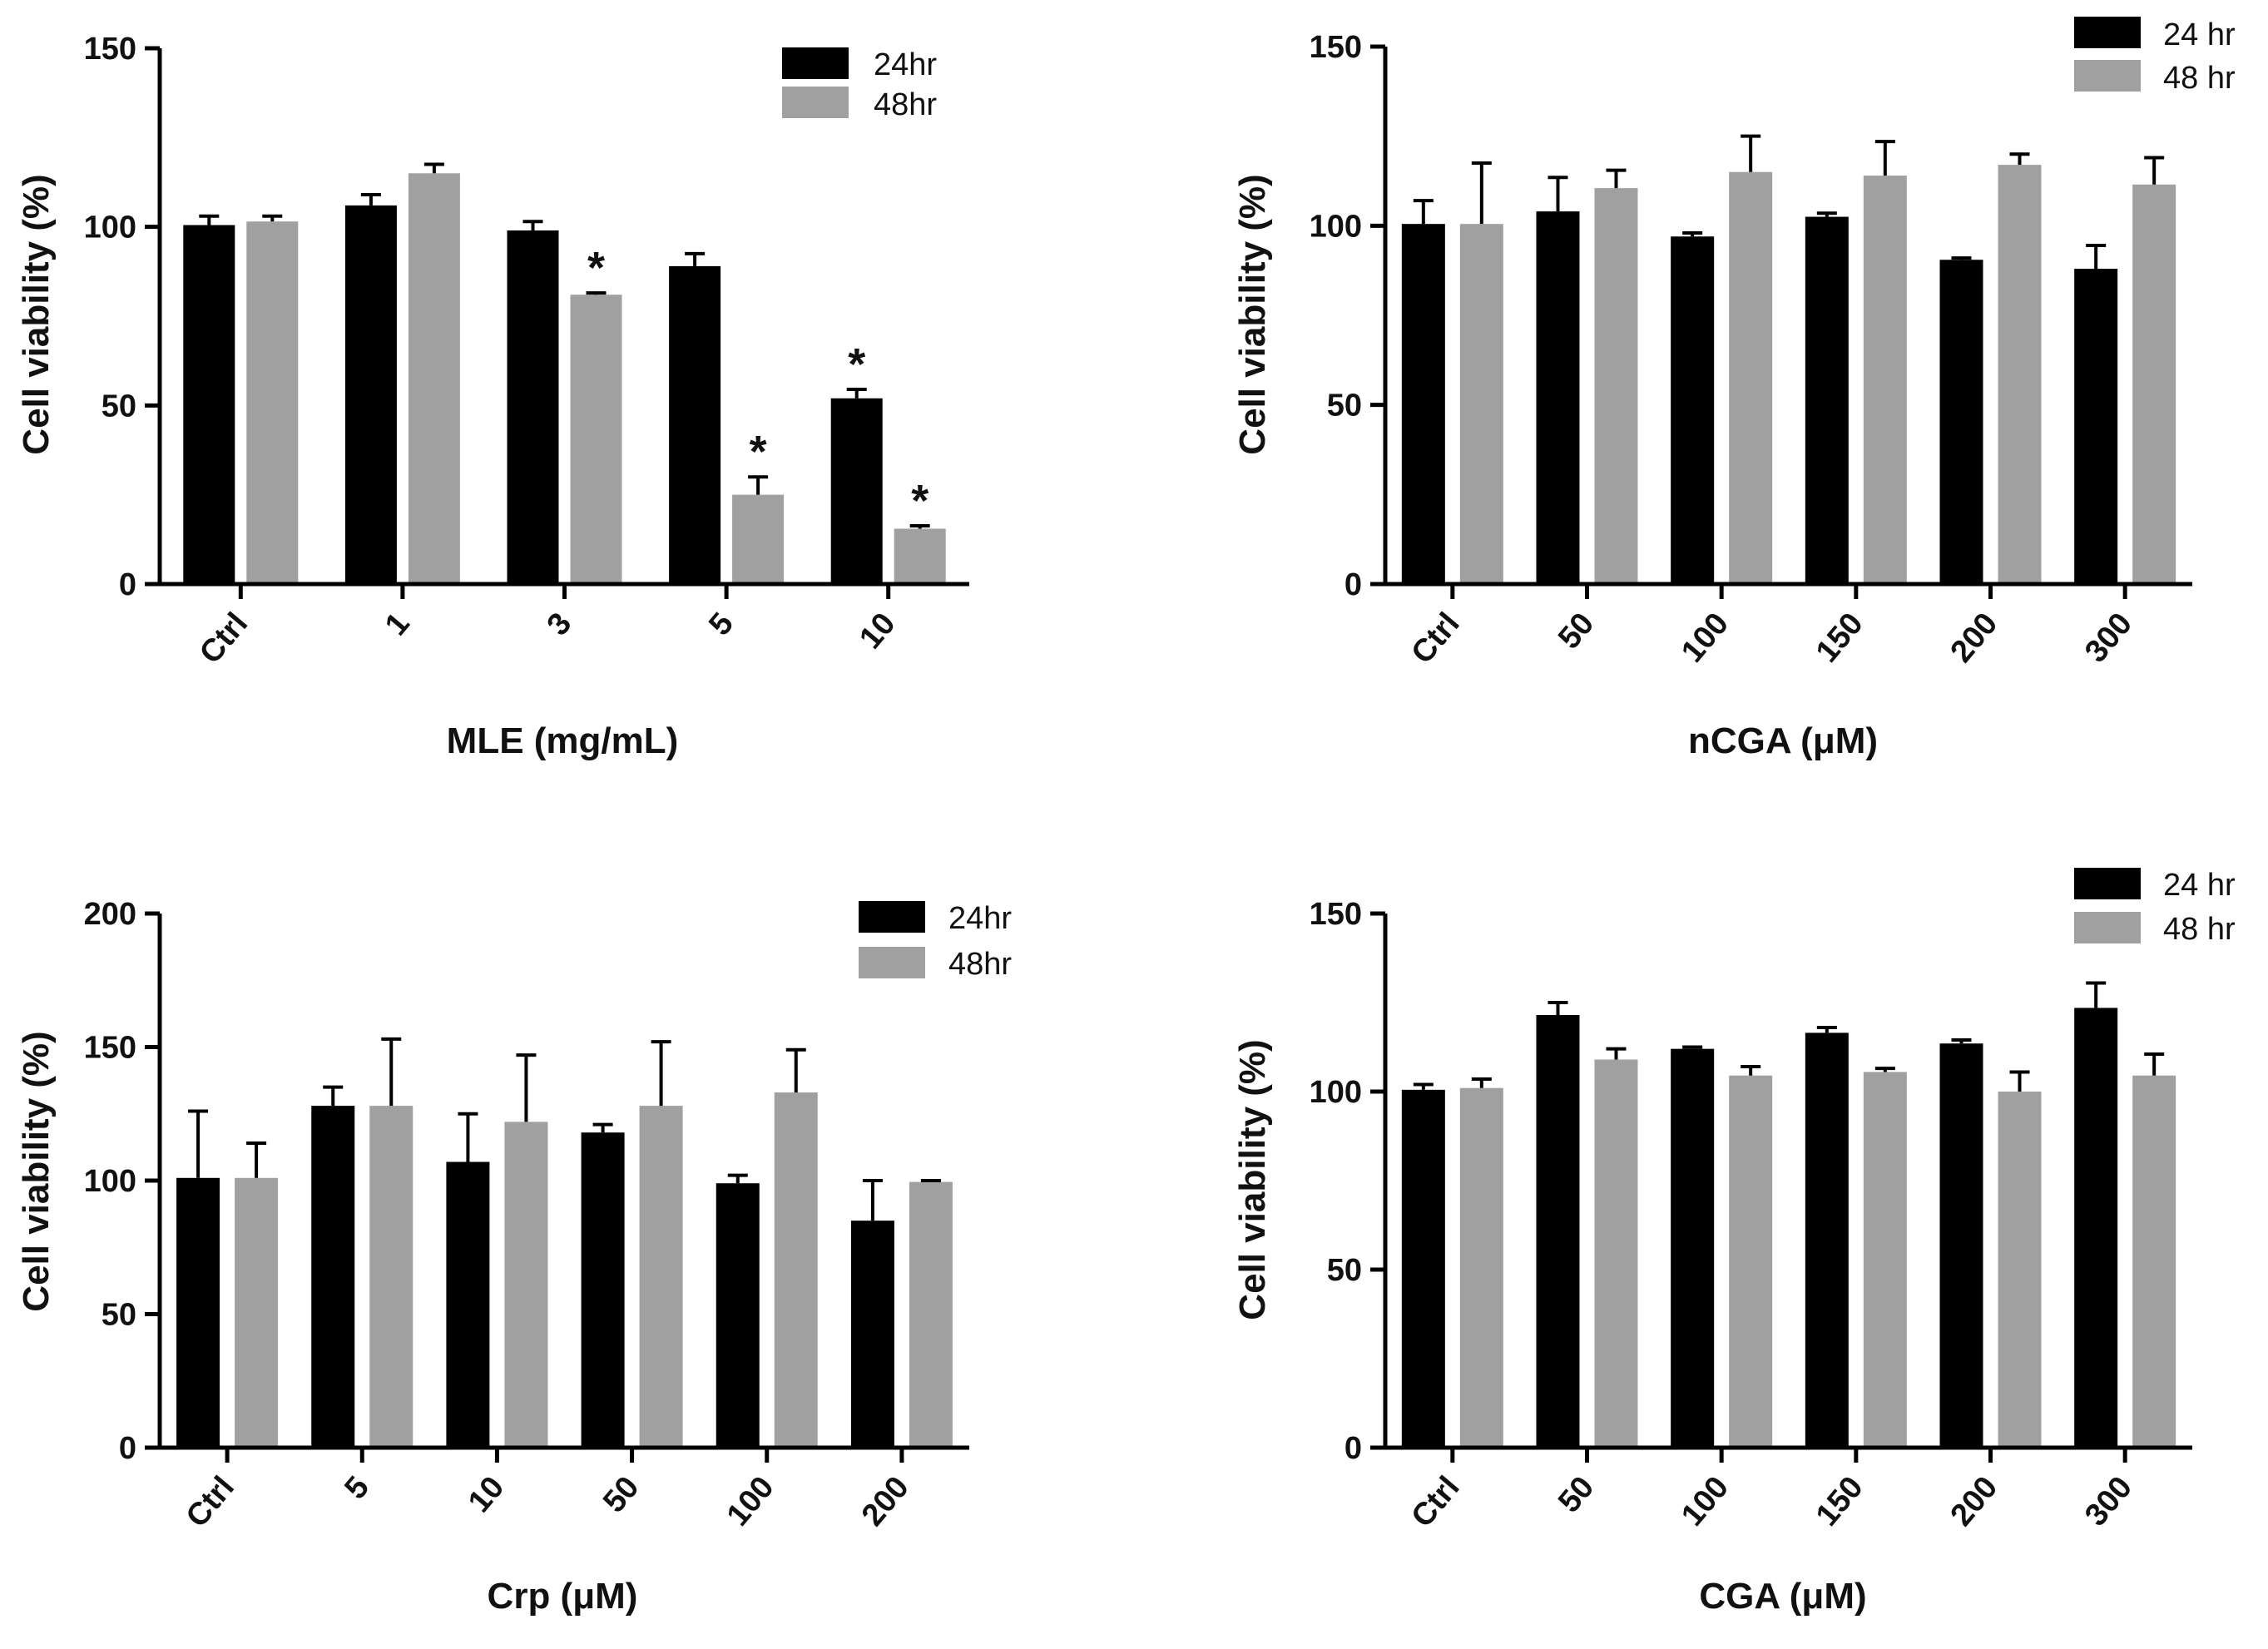  I want to click on x-axis-title: nCGA (μM), so click(1783, 741).